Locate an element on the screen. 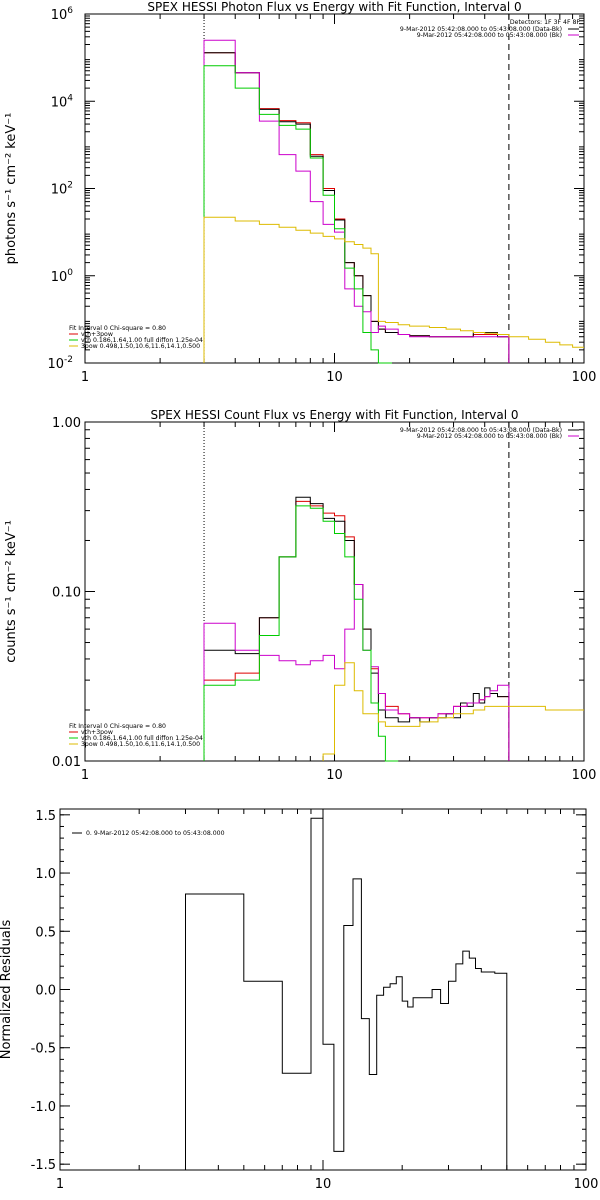 This screenshot has width=600, height=1200. y-tick-exponent: 0 is located at coordinates (70, 273).